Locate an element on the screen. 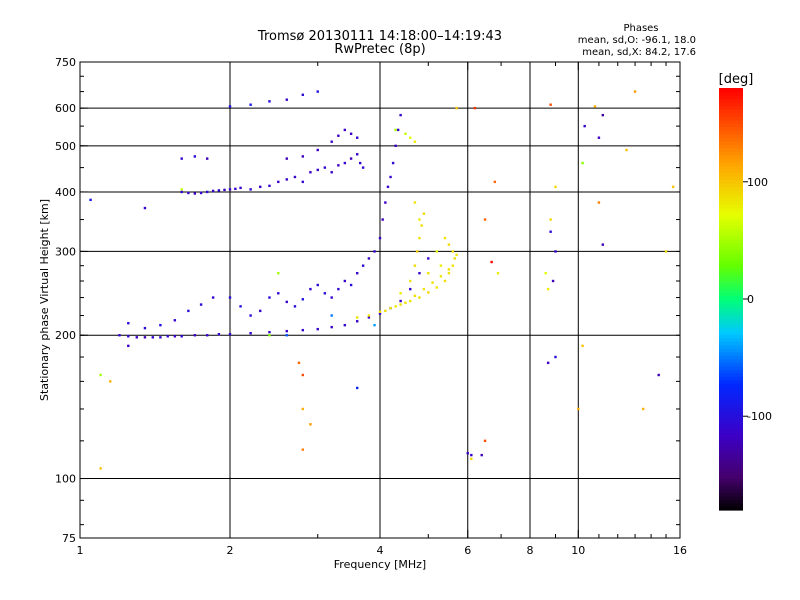 This screenshot has width=800, height=600. chart-title: Tromsø 20130111 14:18:00–14:19:43 is located at coordinates (379, 36).